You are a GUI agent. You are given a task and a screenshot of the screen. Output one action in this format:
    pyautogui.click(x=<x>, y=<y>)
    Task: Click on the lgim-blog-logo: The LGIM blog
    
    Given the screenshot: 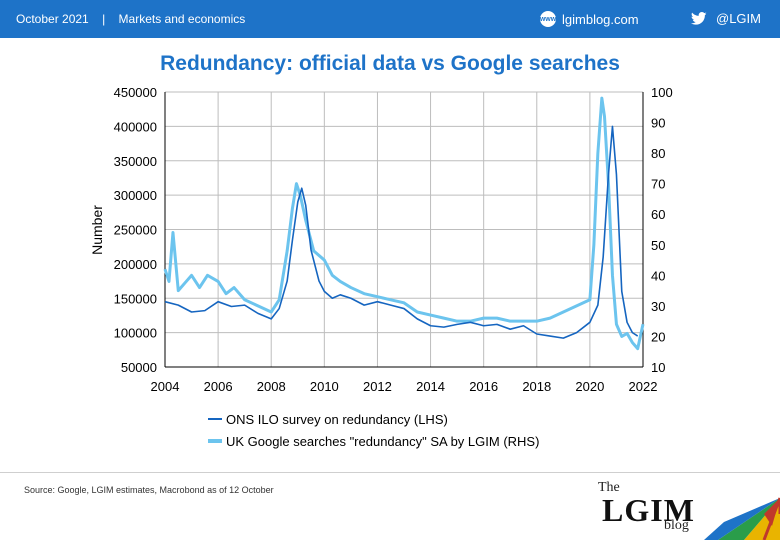 What is the action you would take?
    pyautogui.click(x=689, y=509)
    